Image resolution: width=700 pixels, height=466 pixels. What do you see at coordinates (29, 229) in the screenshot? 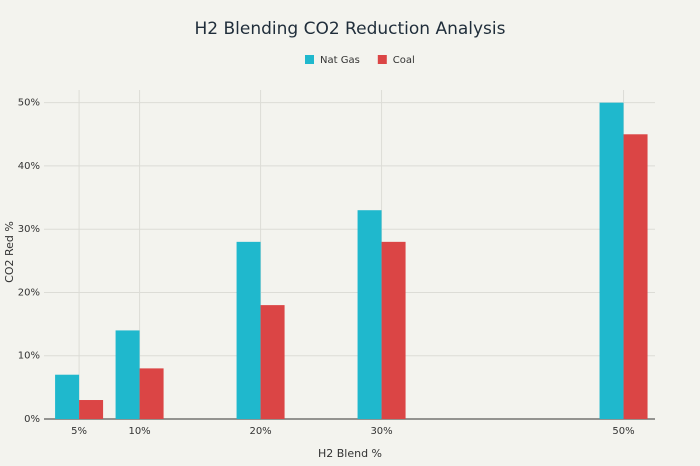
I see `y-tick-label: 30%` at bounding box center [29, 229].